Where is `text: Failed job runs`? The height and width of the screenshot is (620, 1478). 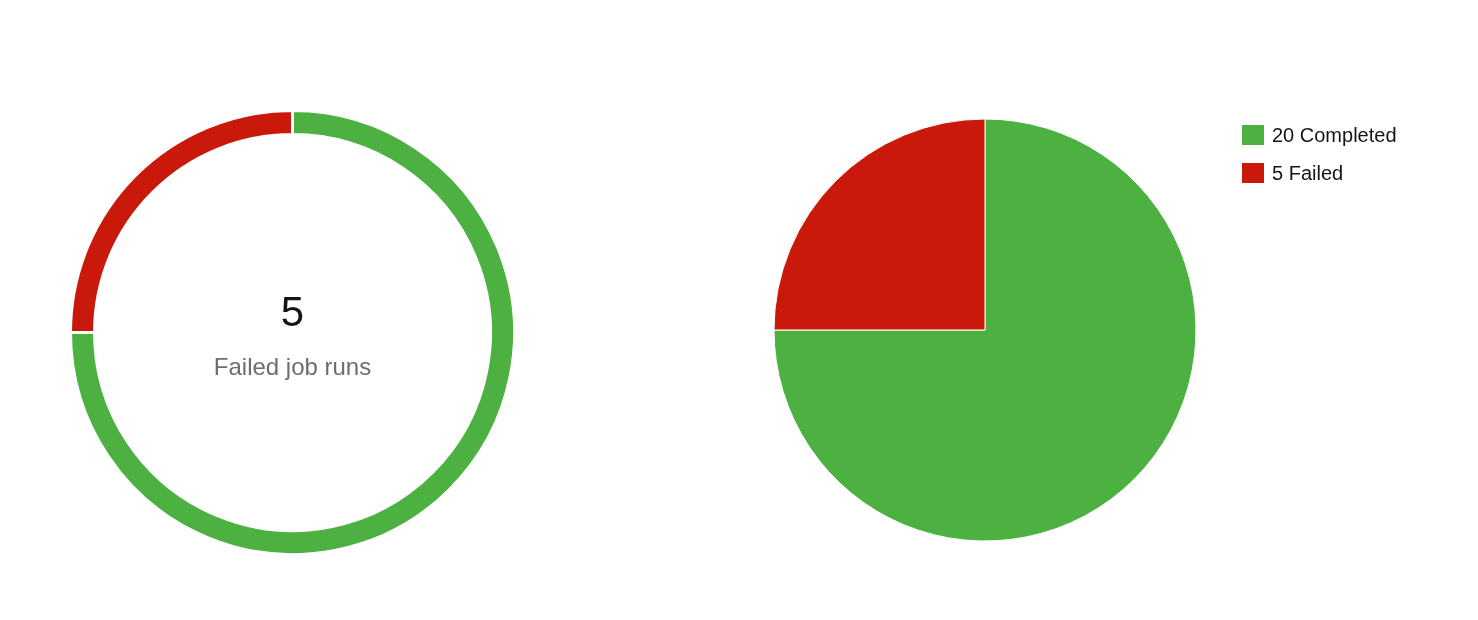 text: Failed job runs is located at coordinates (292, 367).